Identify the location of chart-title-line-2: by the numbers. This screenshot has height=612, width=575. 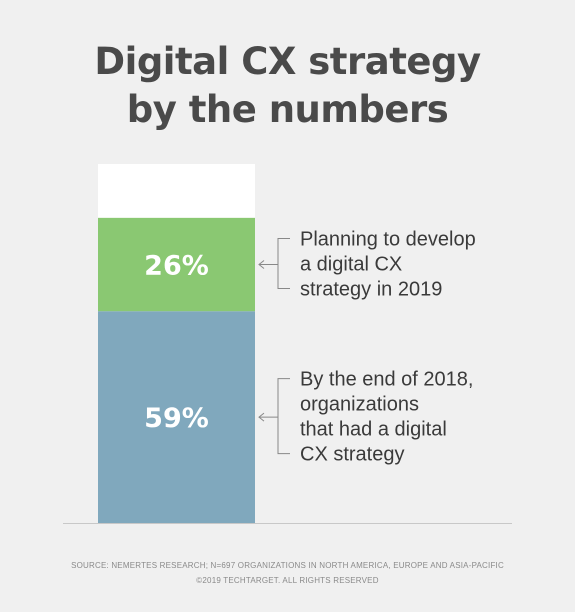
(287, 109).